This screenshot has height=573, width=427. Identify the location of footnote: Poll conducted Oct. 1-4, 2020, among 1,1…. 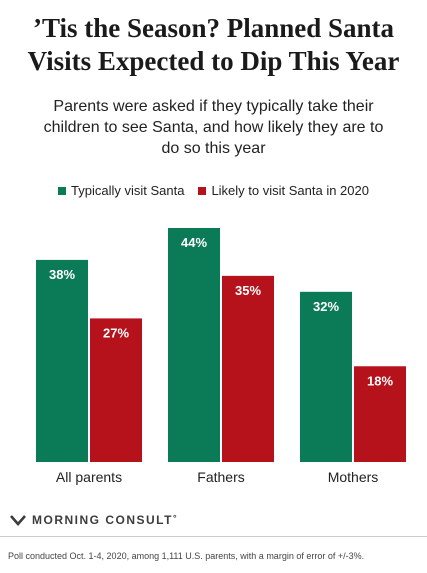
(186, 556).